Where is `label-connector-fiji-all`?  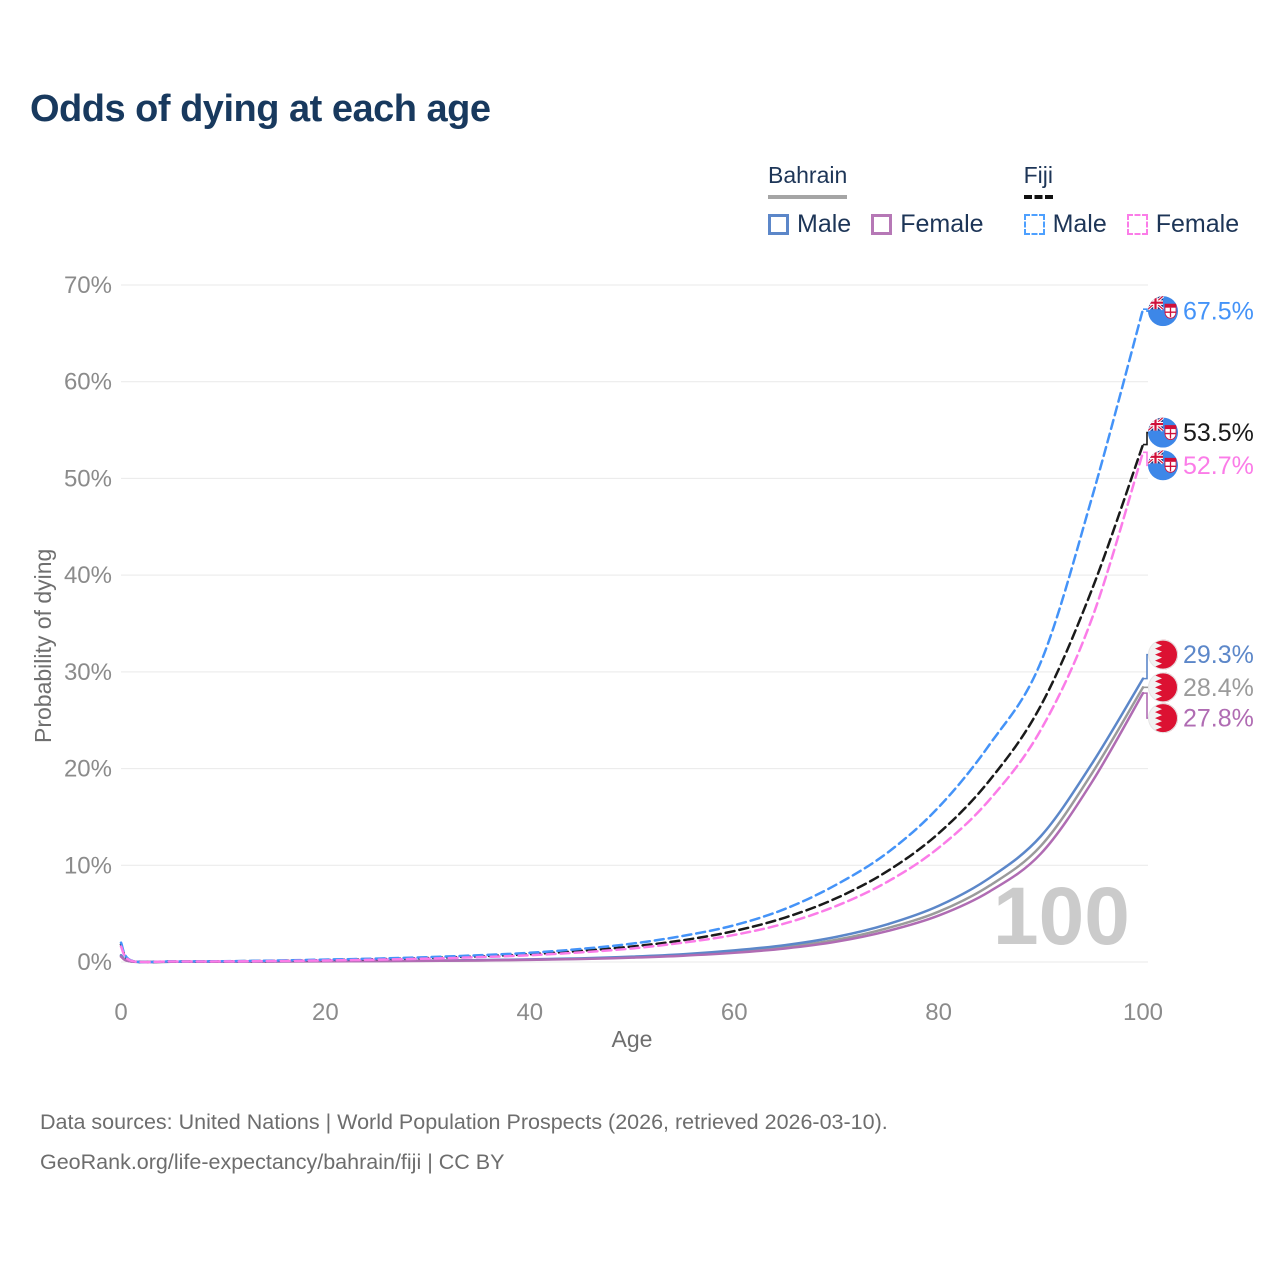 label-connector-fiji-all is located at coordinates (1146, 438).